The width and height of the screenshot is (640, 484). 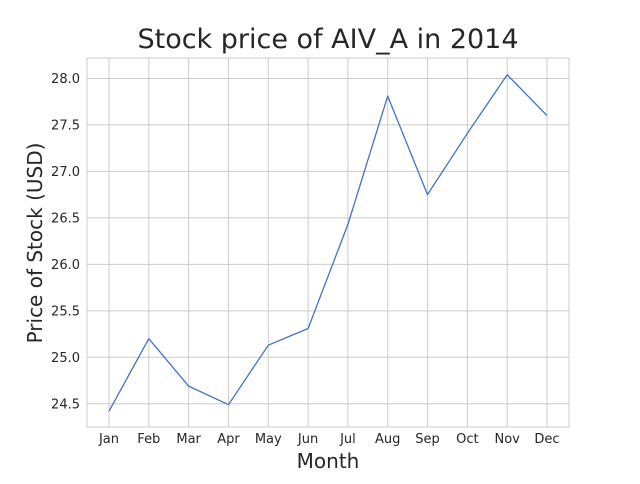 I want to click on x-tick-label: Apr, so click(x=228, y=439).